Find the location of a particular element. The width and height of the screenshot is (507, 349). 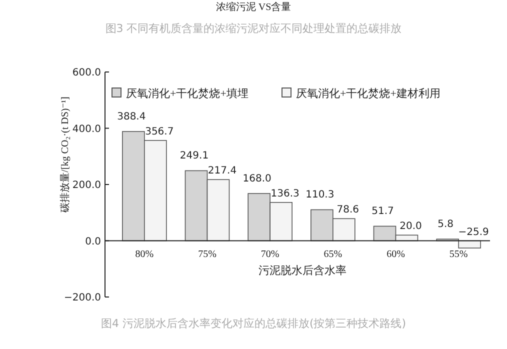

data-label: 110.3 is located at coordinates (320, 195).